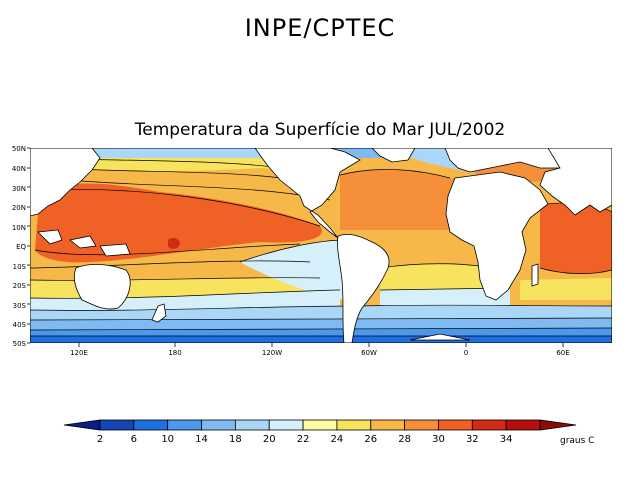 This screenshot has width=640, height=494. I want to click on africa, so click(497, 236).